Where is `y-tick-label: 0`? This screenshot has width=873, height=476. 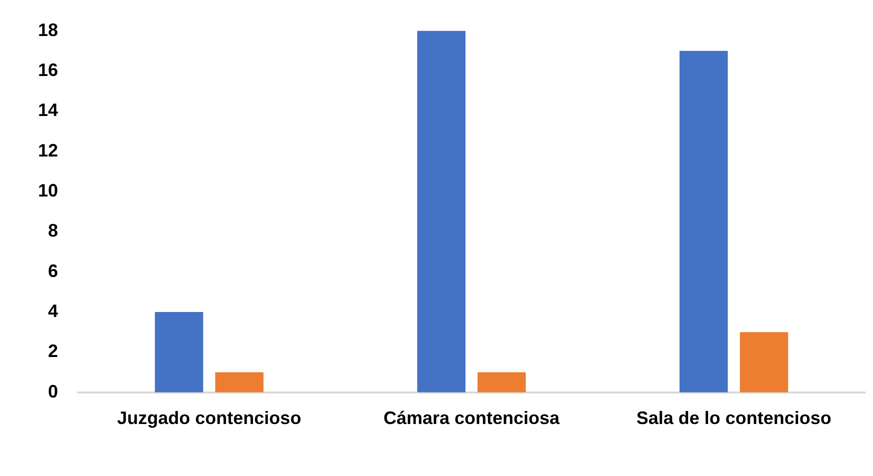 y-tick-label: 0 is located at coordinates (53, 391).